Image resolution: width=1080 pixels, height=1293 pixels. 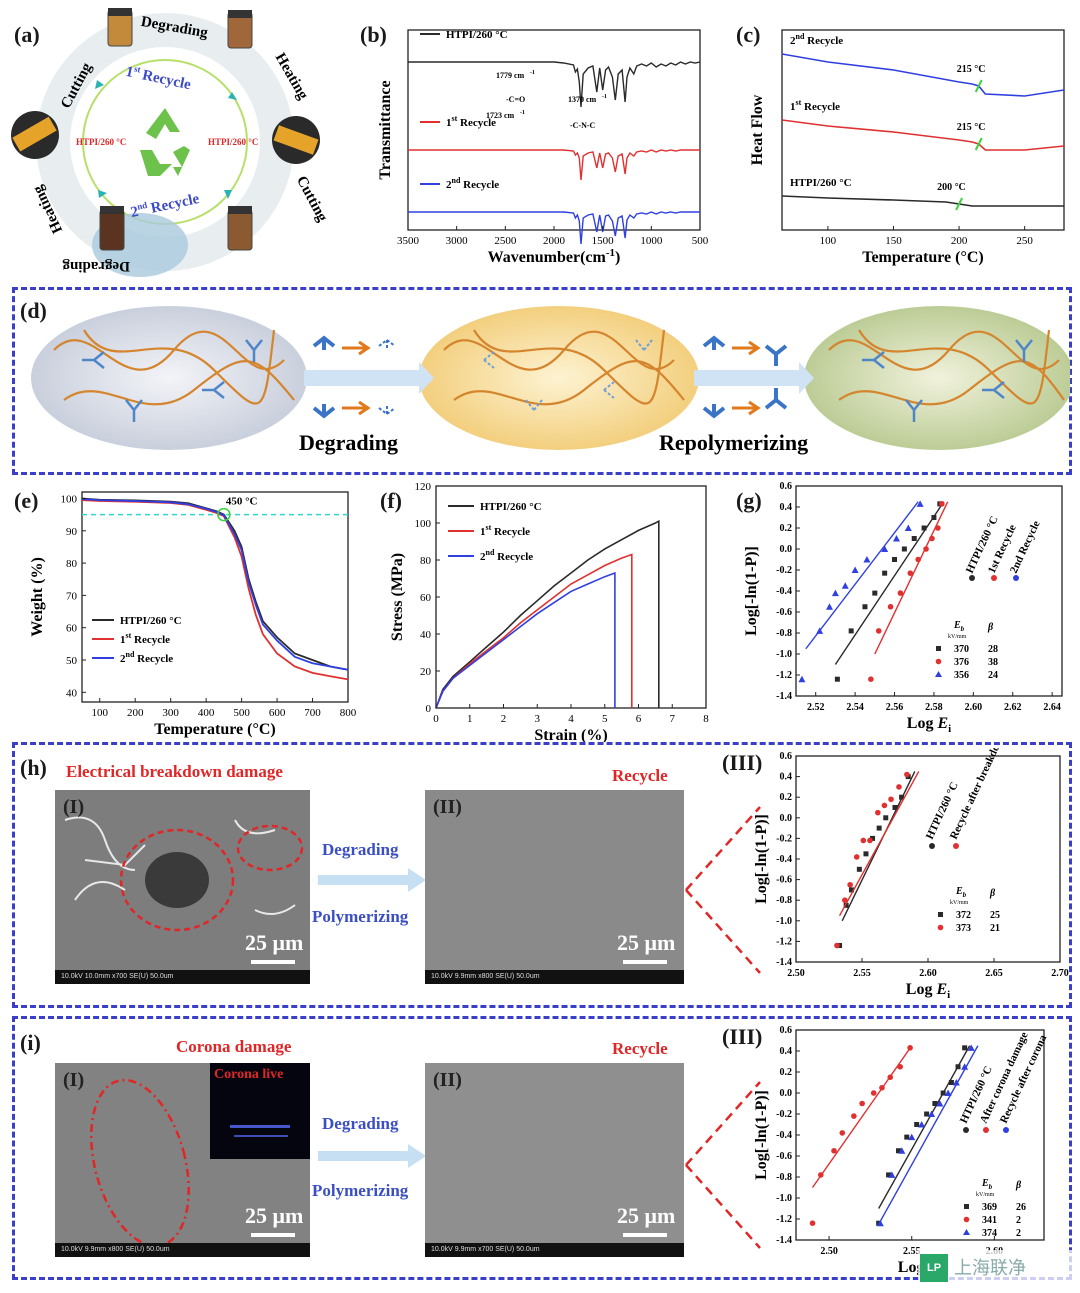 I want to click on label-degrading-h: Degrading, so click(x=360, y=849).